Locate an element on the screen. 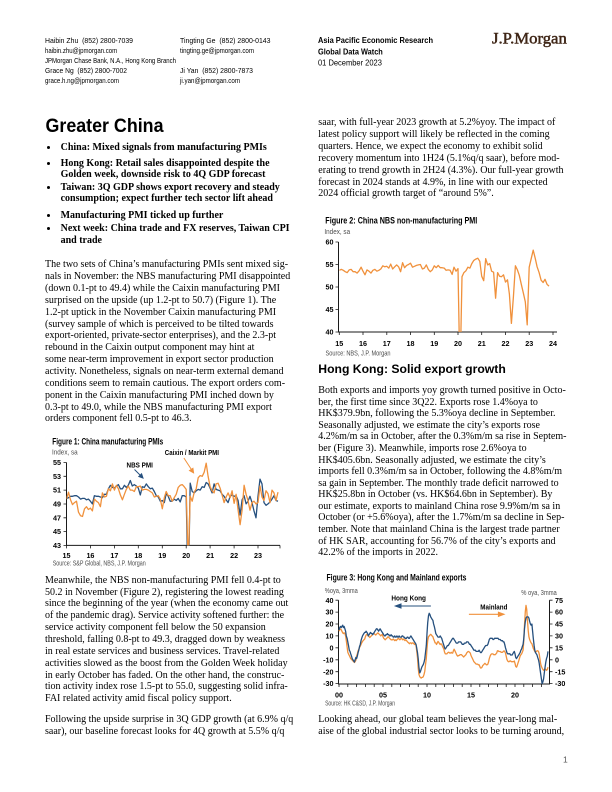 This screenshot has width=612, height=792. svg-text: J.P.Morgan is located at coordinates (529, 39).